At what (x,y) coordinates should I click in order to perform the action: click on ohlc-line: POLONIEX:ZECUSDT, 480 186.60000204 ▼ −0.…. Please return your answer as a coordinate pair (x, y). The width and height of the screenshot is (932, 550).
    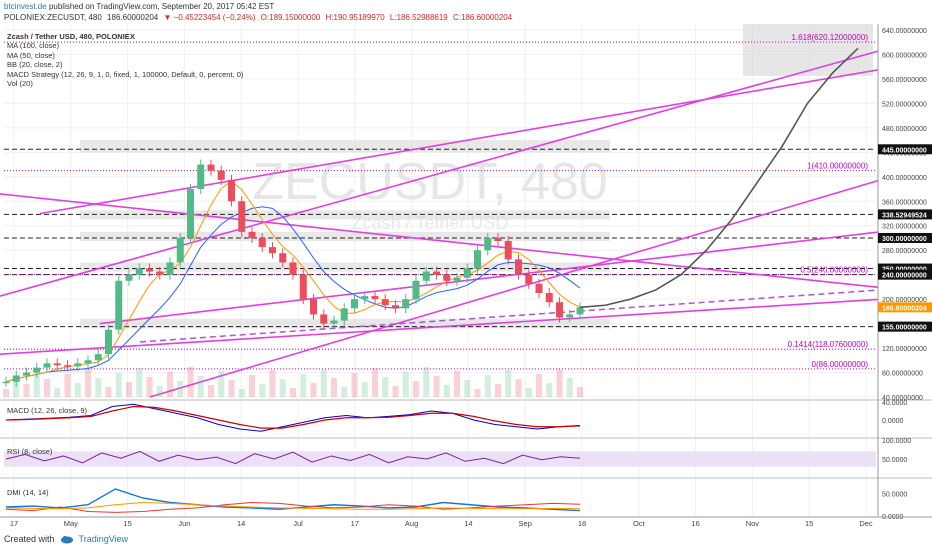
    Looking at the image, I should click on (259, 17).